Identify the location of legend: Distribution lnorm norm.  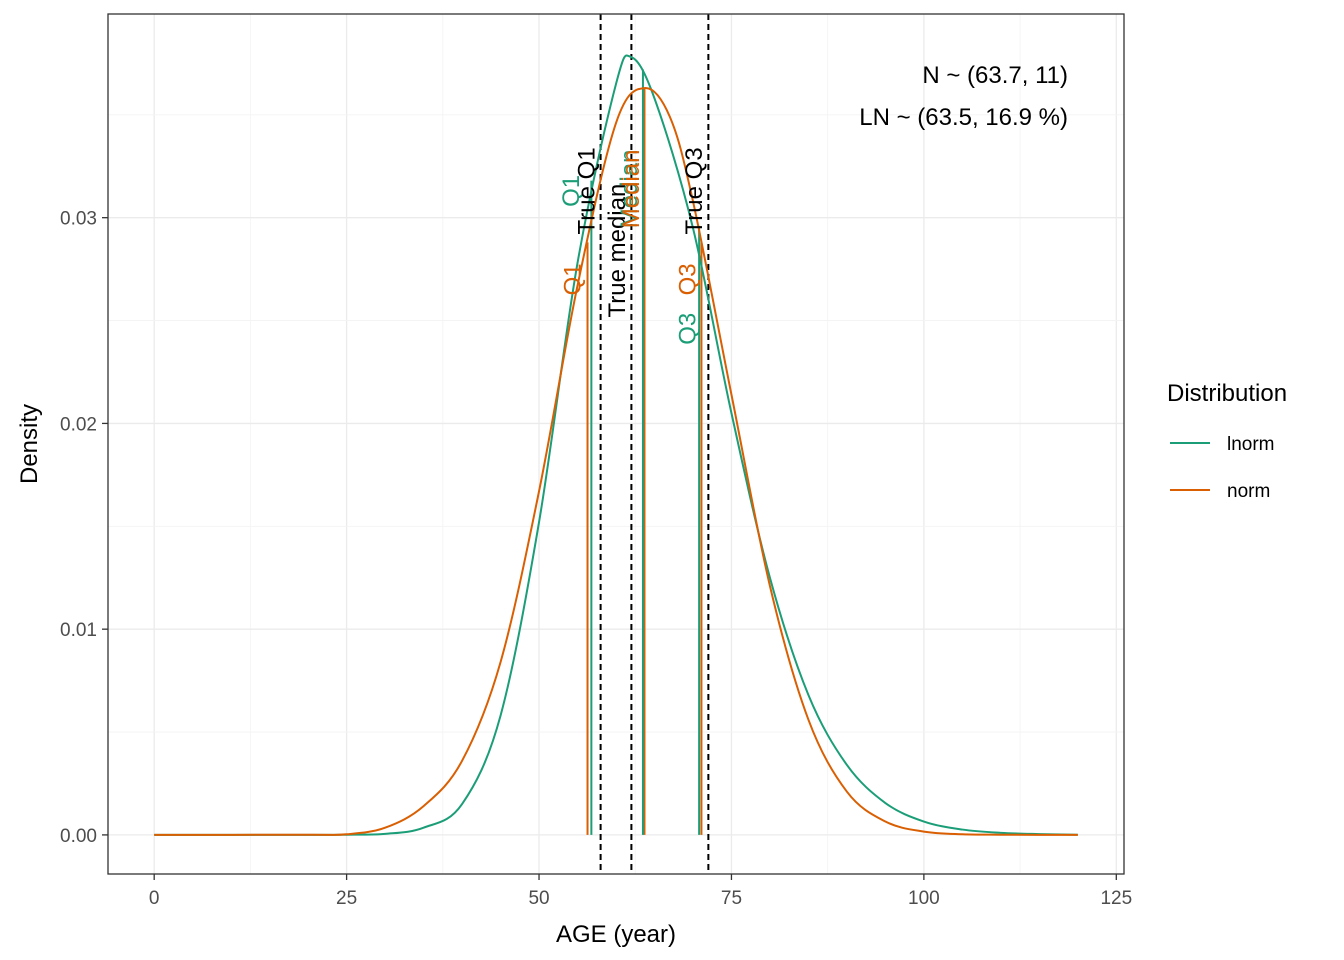
(1227, 441).